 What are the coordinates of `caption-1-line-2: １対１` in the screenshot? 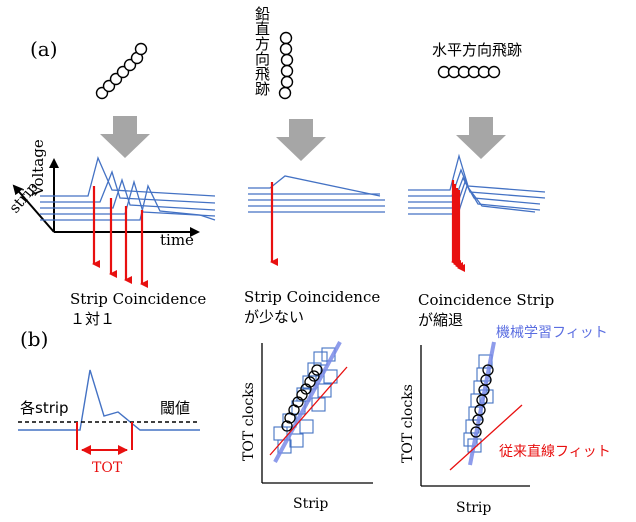 It's located at (92, 319).